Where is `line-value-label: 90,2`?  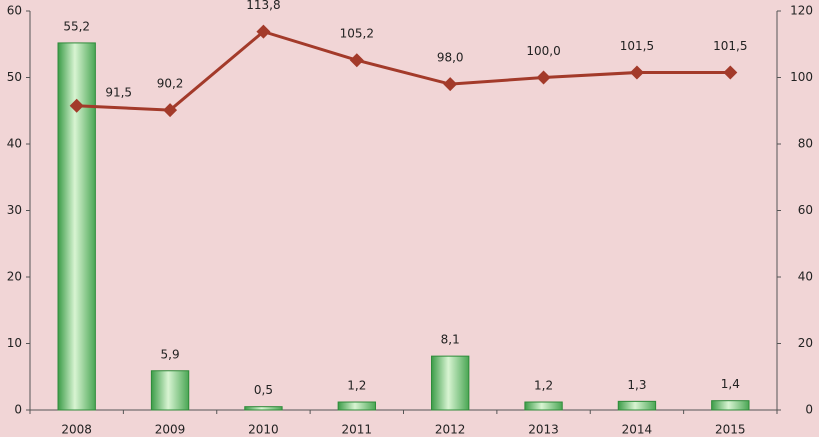
line-value-label: 90,2 is located at coordinates (170, 84).